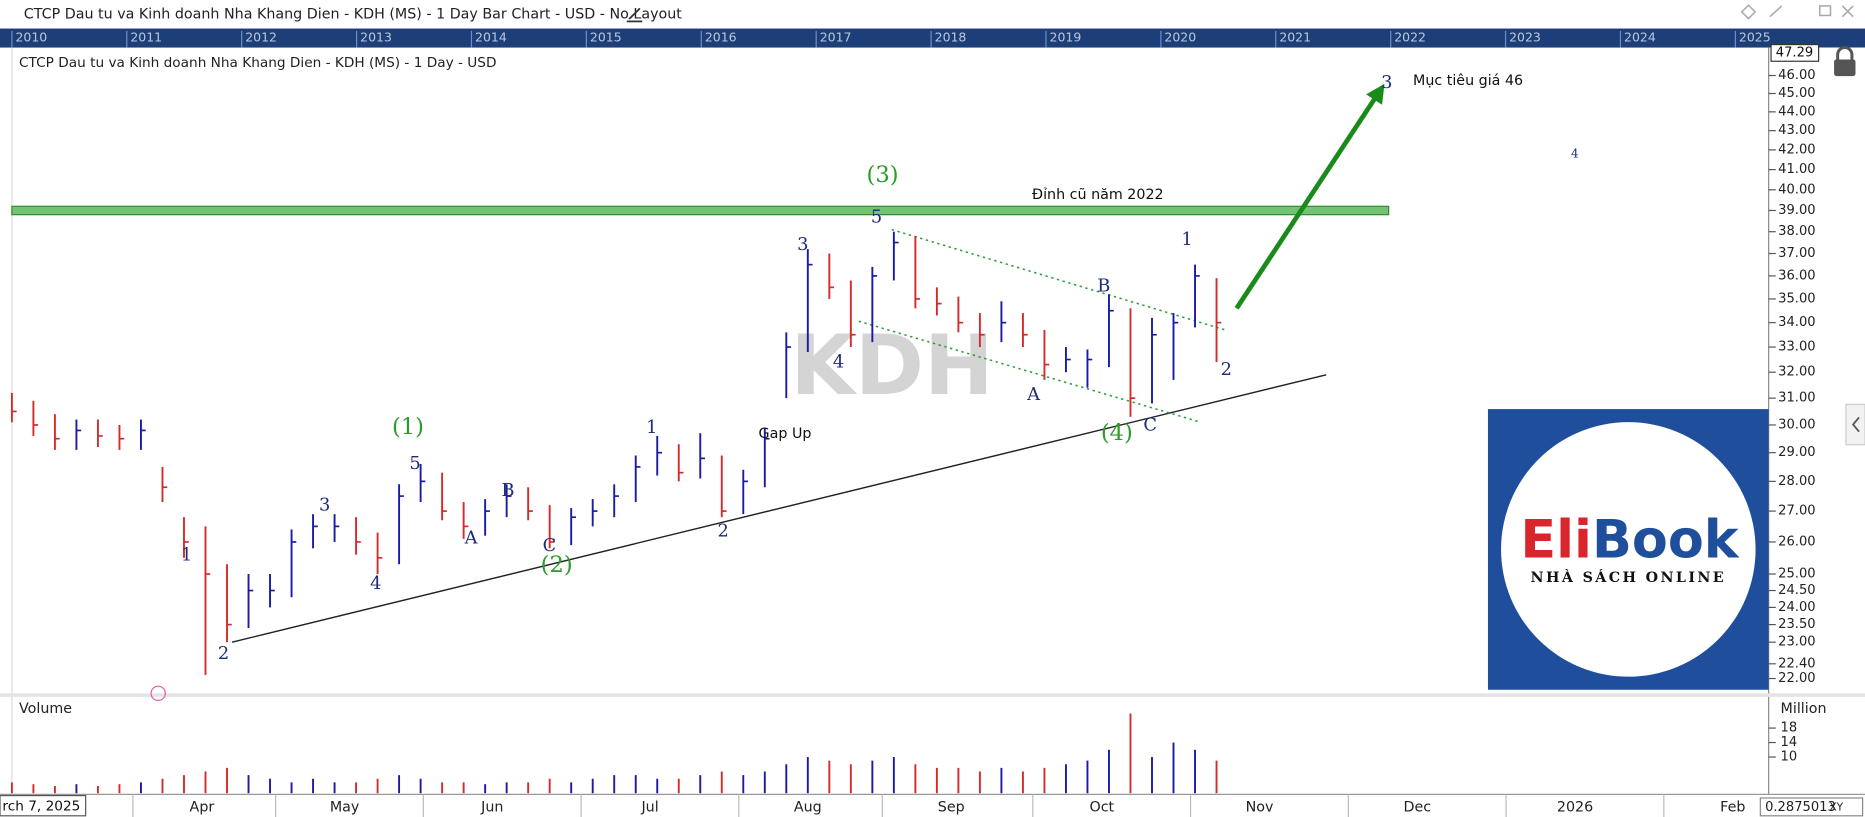  Describe the element at coordinates (1789, 757) in the screenshot. I see `volume-tick-label: 10` at that location.